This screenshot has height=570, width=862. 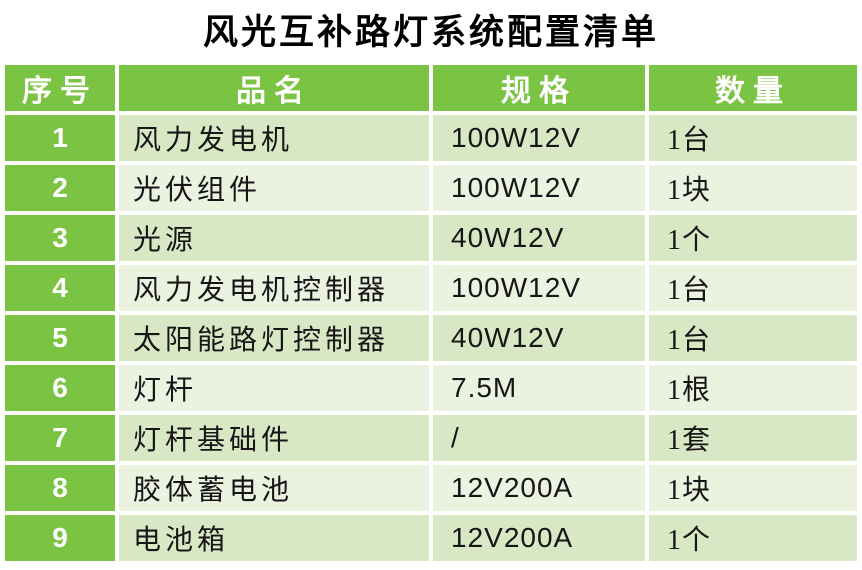 I want to click on header-row: 序号 品名 规格 数量, so click(x=431, y=88).